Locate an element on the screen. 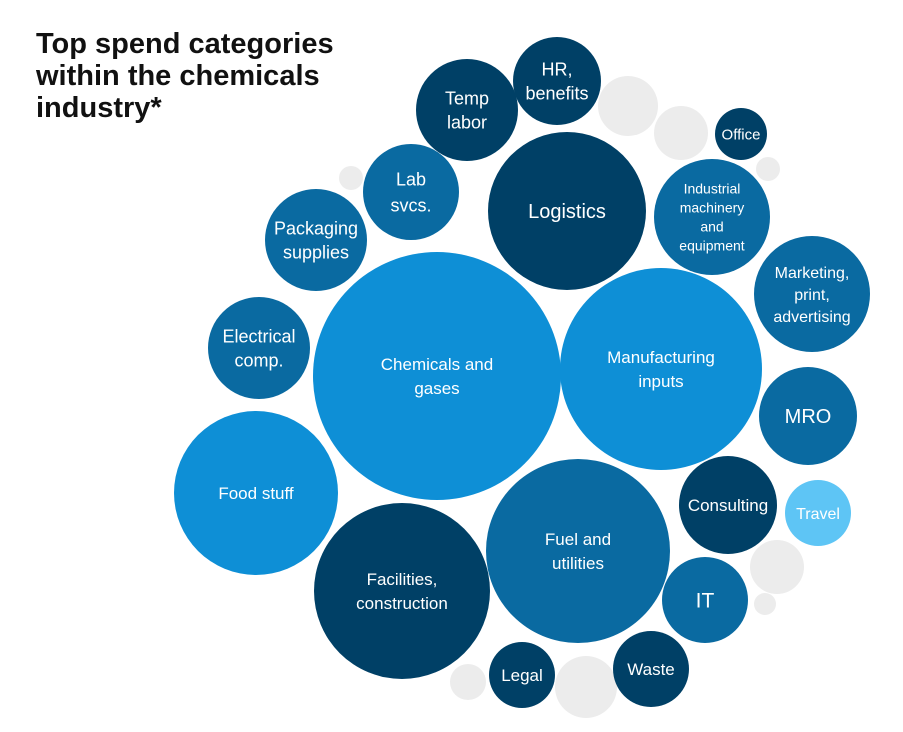 Image resolution: width=903 pixels, height=732 pixels. bubble: Electrical comp. is located at coordinates (259, 348).